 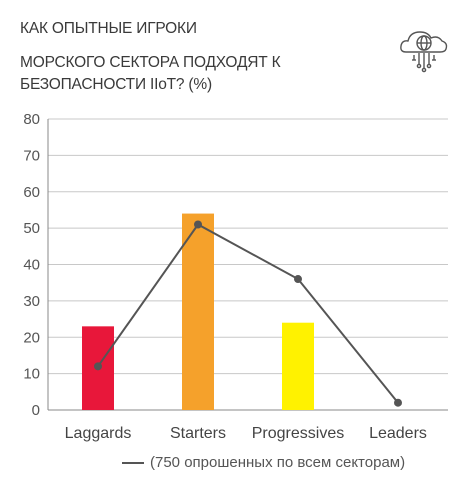 I want to click on line-point-leaders, so click(x=398, y=402).